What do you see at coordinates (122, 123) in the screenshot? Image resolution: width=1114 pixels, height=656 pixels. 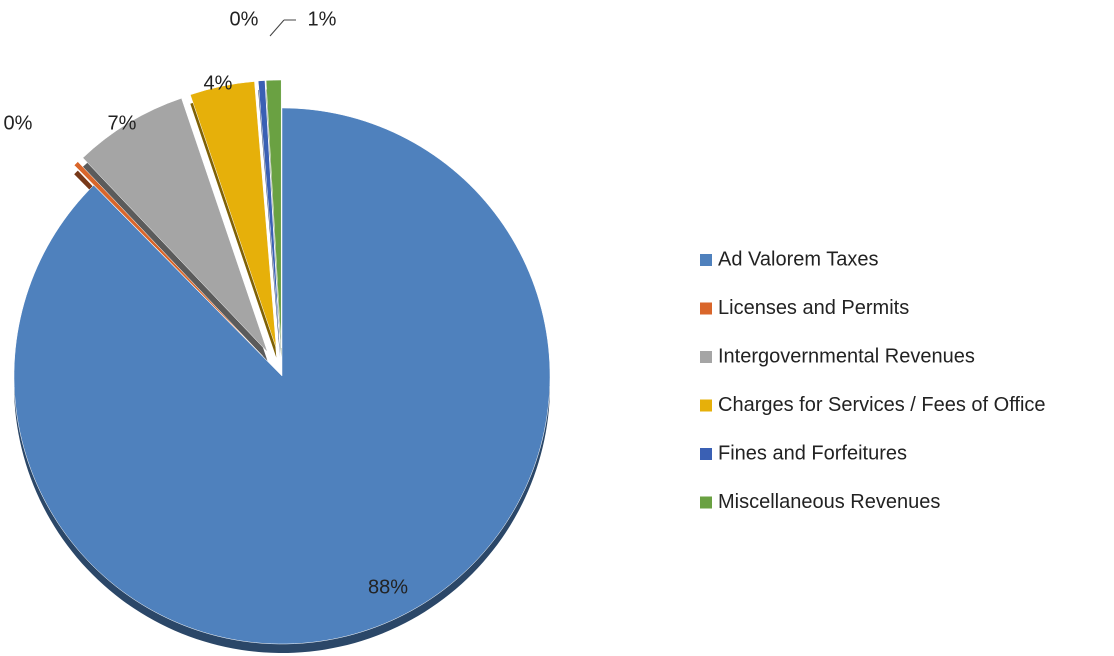 I see `data-label: 7%` at bounding box center [122, 123].